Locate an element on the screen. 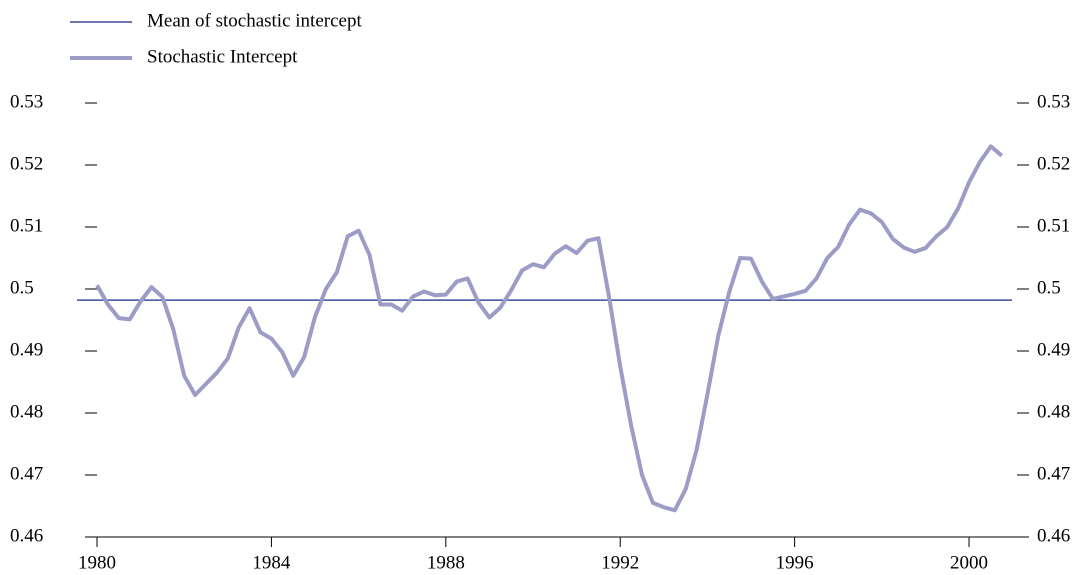 Image resolution: width=1081 pixels, height=575 pixels. y2-tick-label: 0.53 is located at coordinates (1053, 101).